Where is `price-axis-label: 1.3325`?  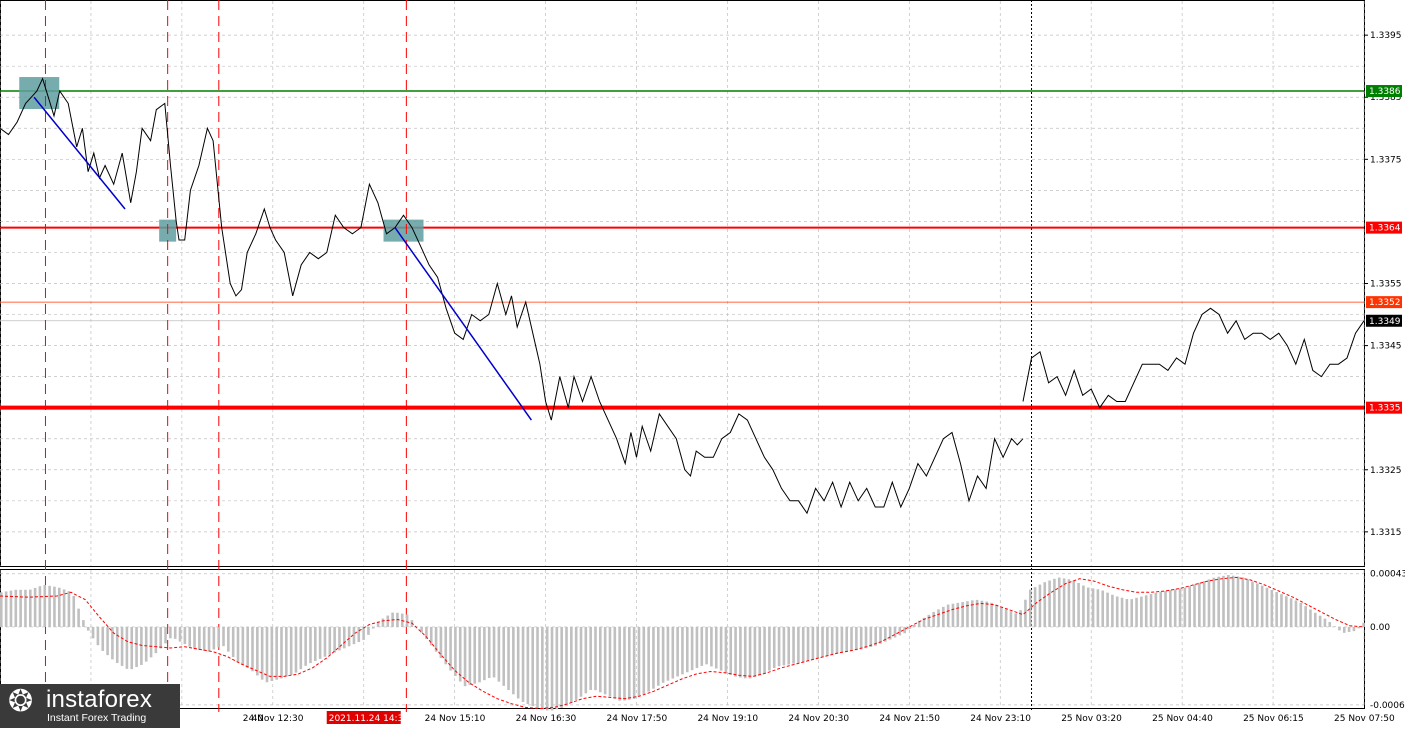 price-axis-label: 1.3325 is located at coordinates (1386, 471).